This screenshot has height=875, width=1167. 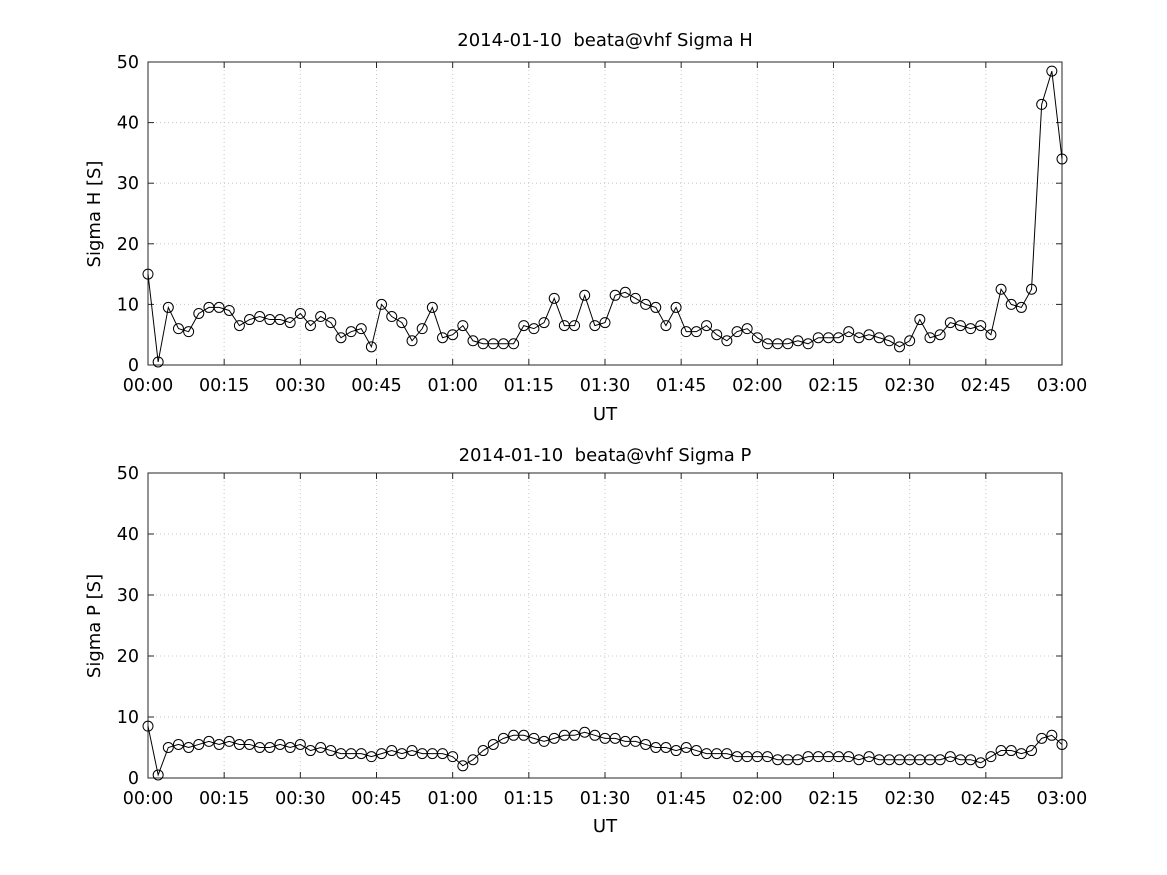 I want to click on y-tick-label: 50, so click(x=128, y=474).